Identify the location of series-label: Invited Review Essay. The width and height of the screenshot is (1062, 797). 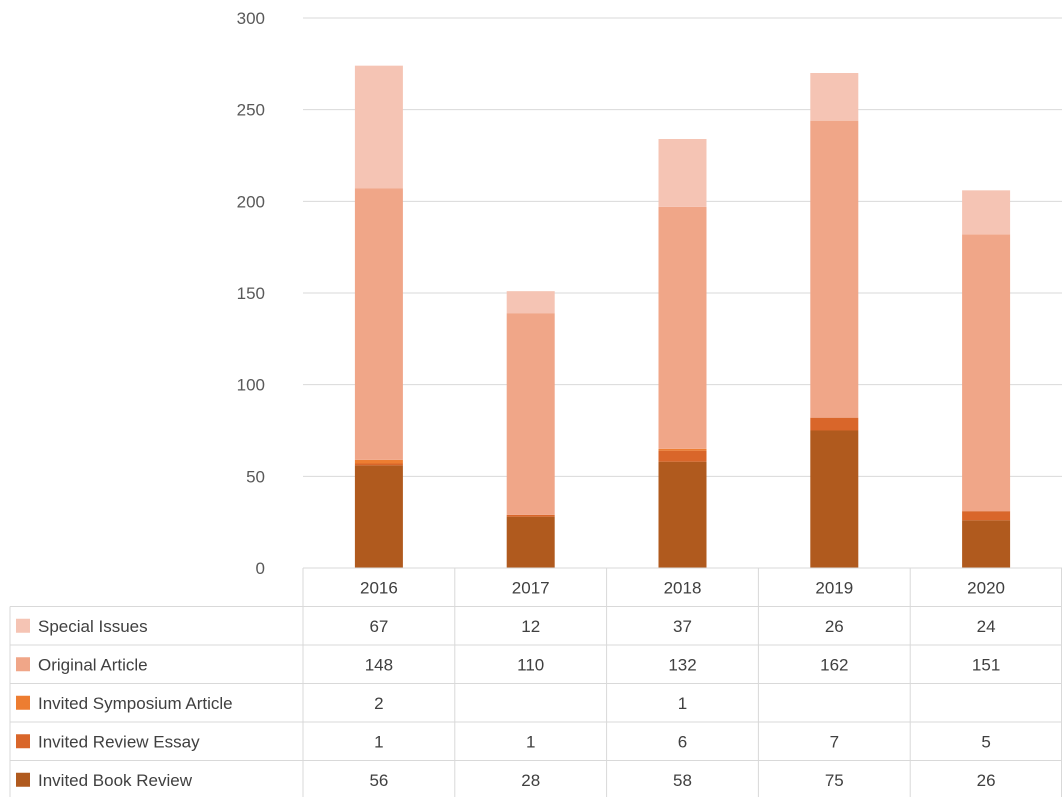
(119, 741).